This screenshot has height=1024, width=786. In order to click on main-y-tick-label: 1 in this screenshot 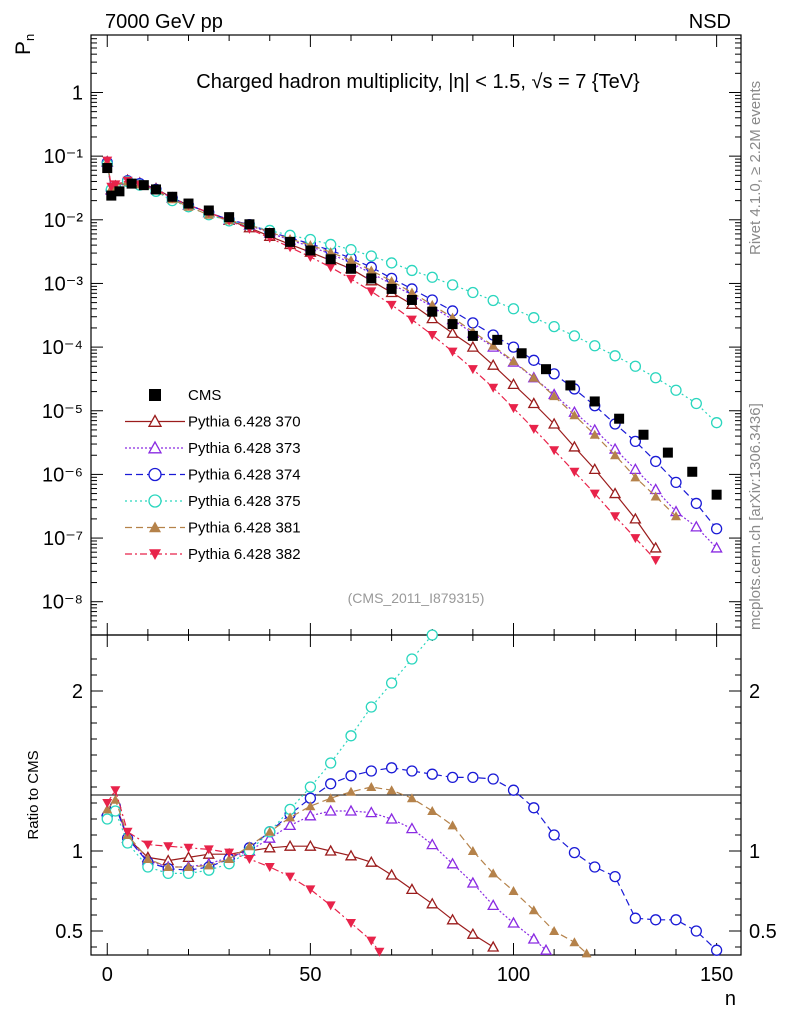, I will do `click(77, 93)`.